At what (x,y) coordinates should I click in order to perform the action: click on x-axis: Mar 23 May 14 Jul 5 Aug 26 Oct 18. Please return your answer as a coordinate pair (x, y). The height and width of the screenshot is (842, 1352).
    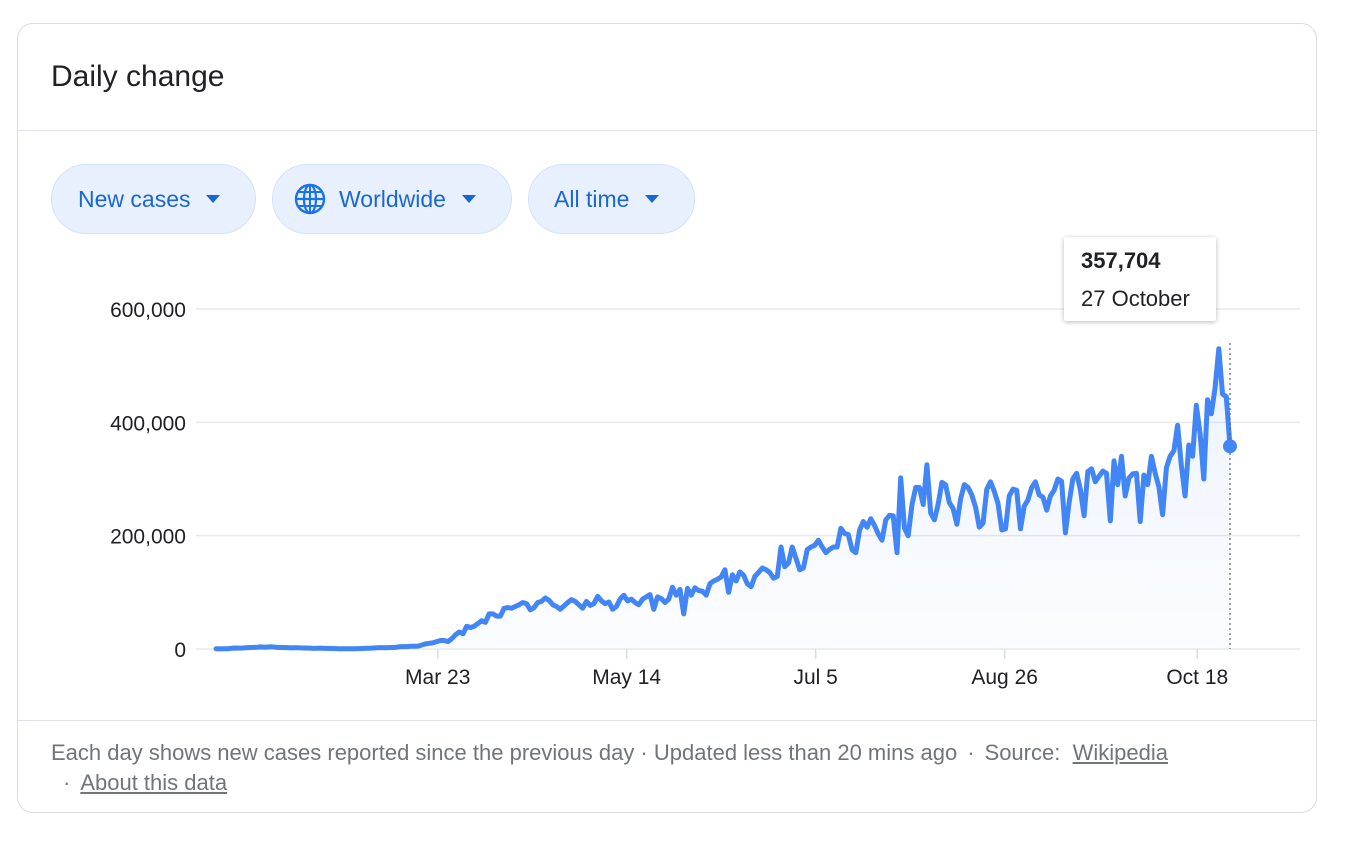
    Looking at the image, I should click on (816, 669).